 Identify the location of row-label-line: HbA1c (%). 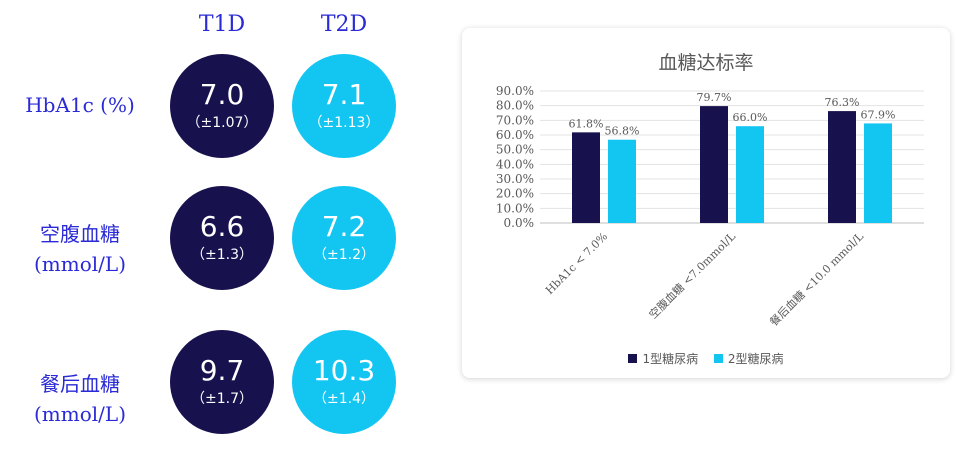
(80, 105).